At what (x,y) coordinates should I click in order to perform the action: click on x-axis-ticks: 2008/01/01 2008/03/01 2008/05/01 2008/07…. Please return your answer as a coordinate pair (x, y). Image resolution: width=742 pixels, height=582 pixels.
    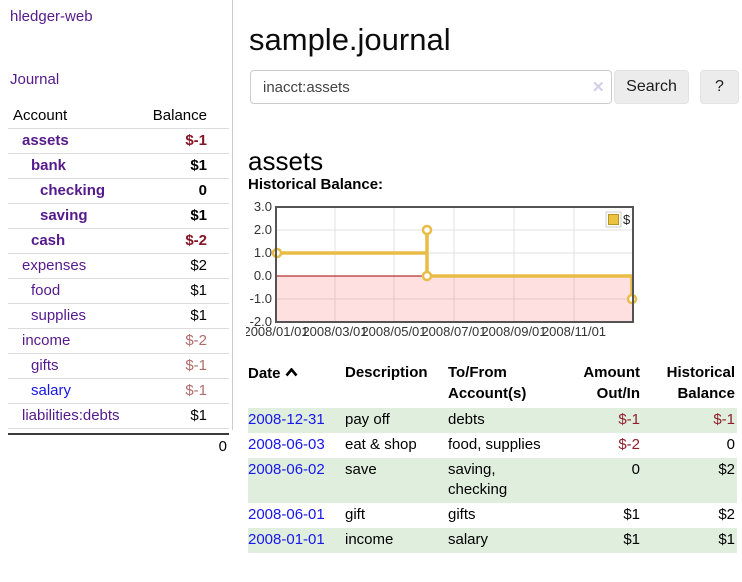
    Looking at the image, I should click on (426, 331).